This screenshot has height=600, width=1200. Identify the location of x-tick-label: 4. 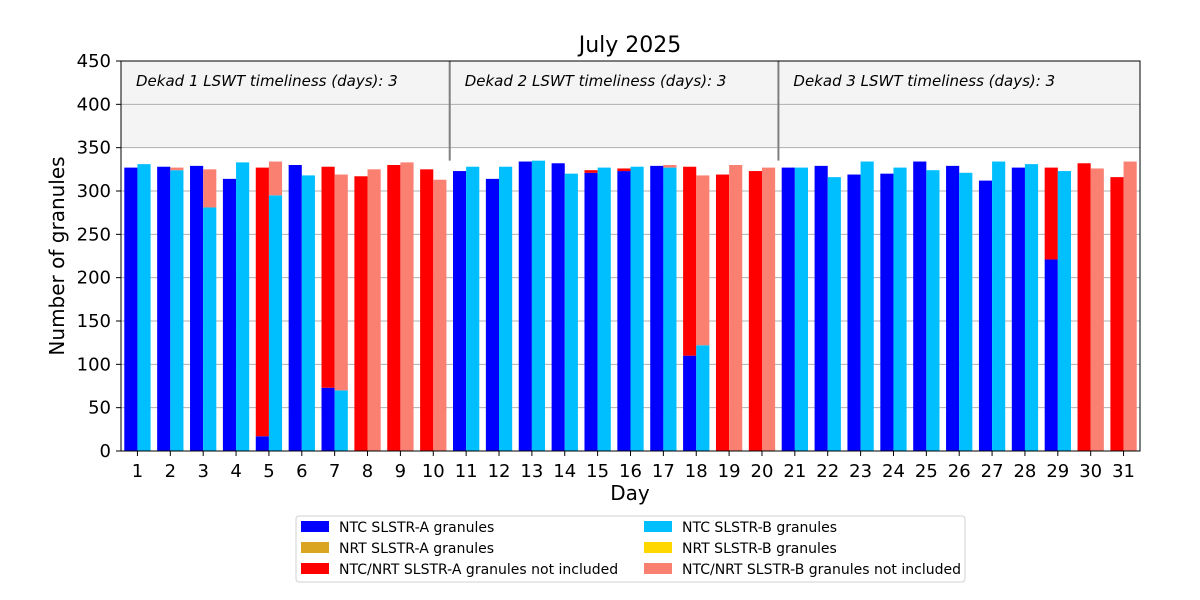
(235, 471).